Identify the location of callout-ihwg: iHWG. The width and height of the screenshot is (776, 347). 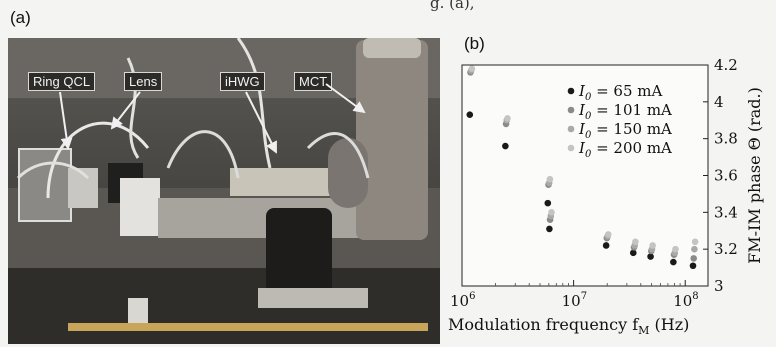
(242, 81).